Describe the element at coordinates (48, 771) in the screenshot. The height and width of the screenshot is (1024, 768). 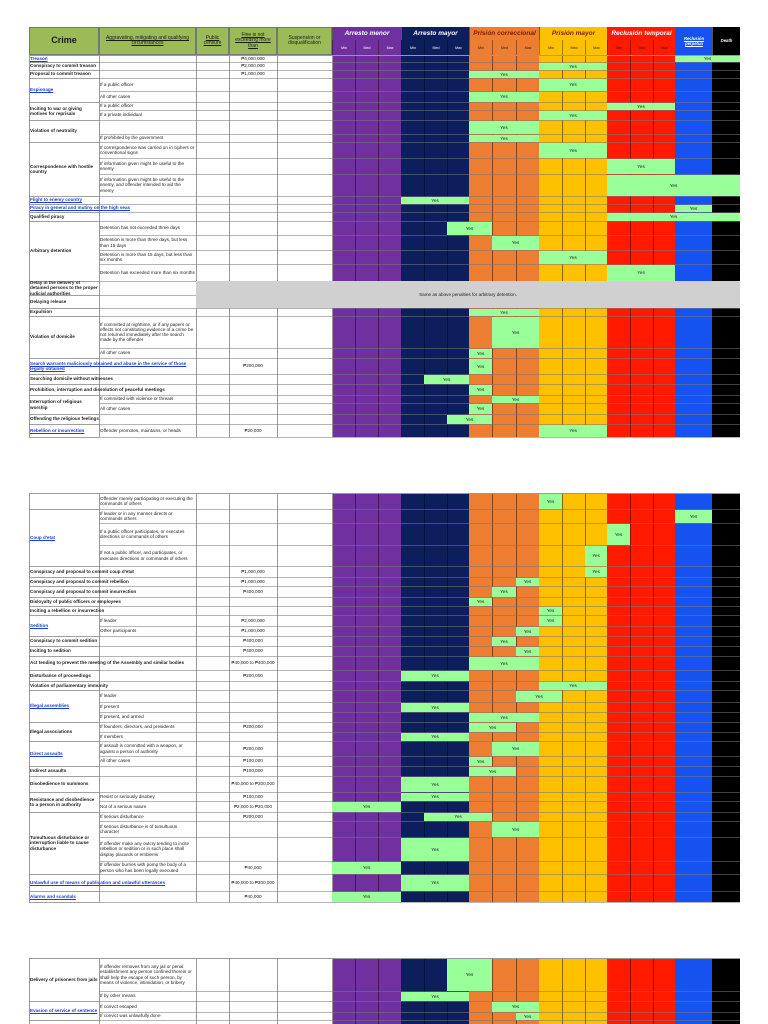
I see `crime-name: Indirect assaults` at that location.